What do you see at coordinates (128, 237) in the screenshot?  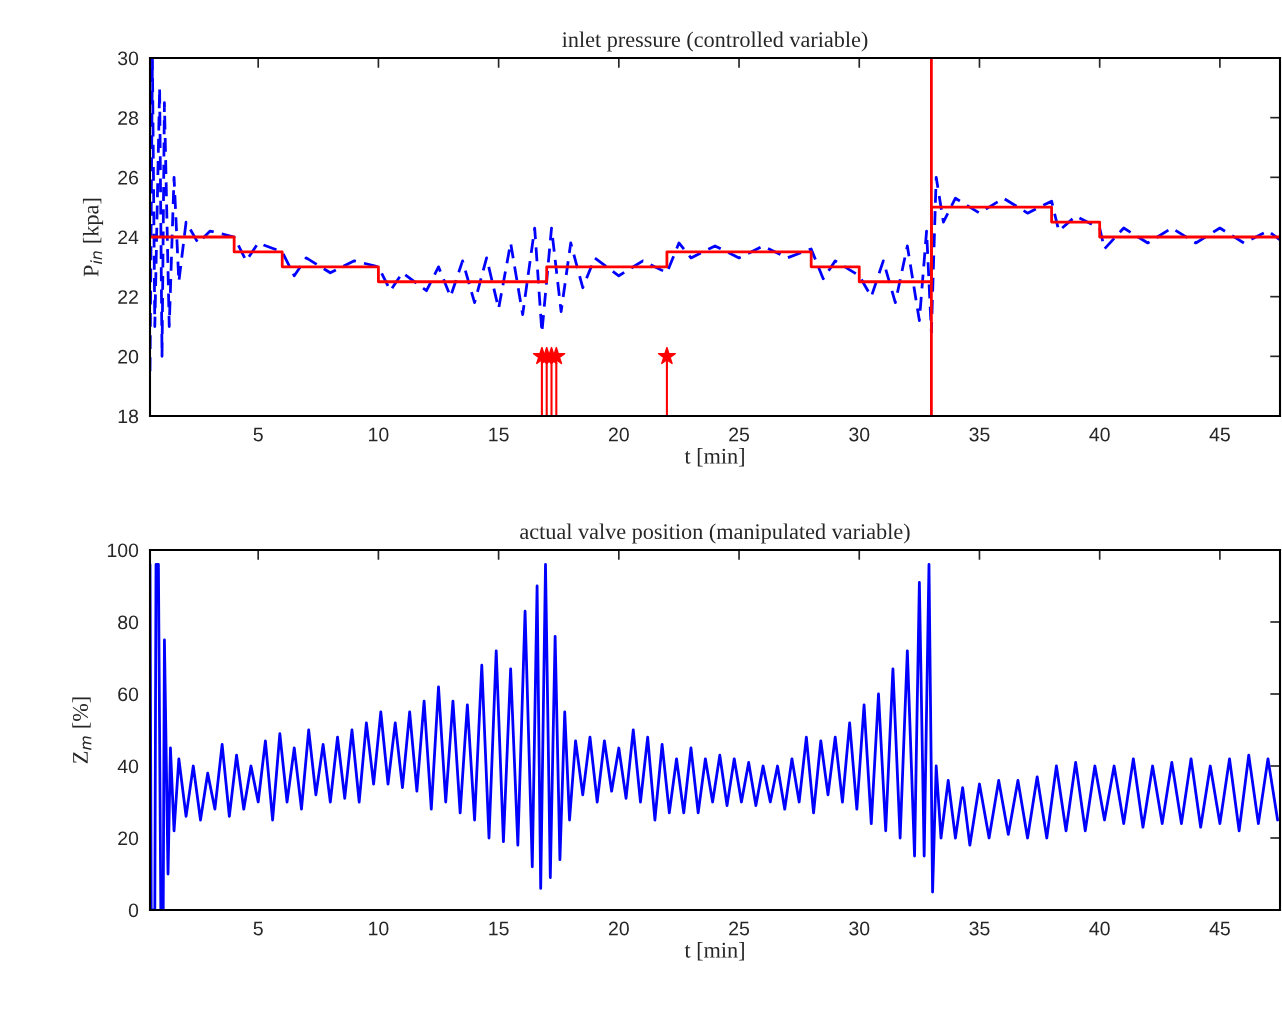 I see `y-tick-label: 24` at bounding box center [128, 237].